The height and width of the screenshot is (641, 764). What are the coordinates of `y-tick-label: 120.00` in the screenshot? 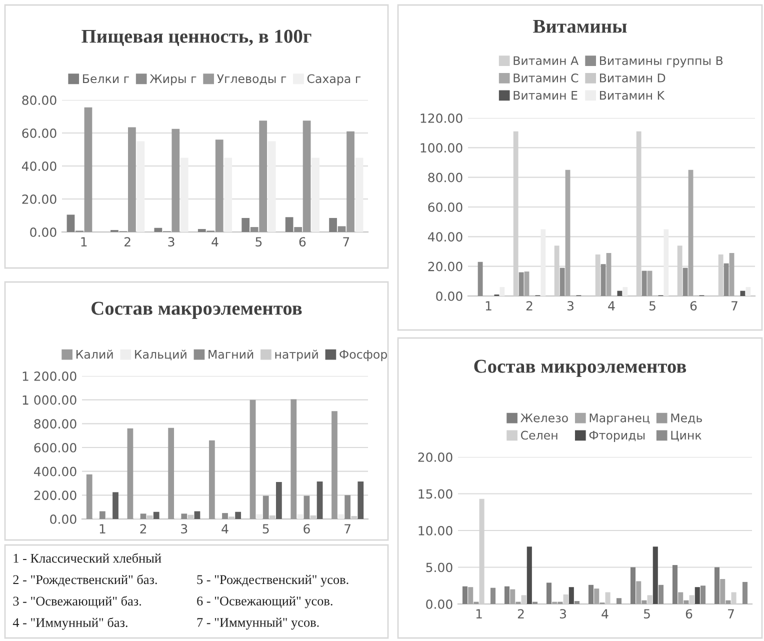 It's located at (441, 118).